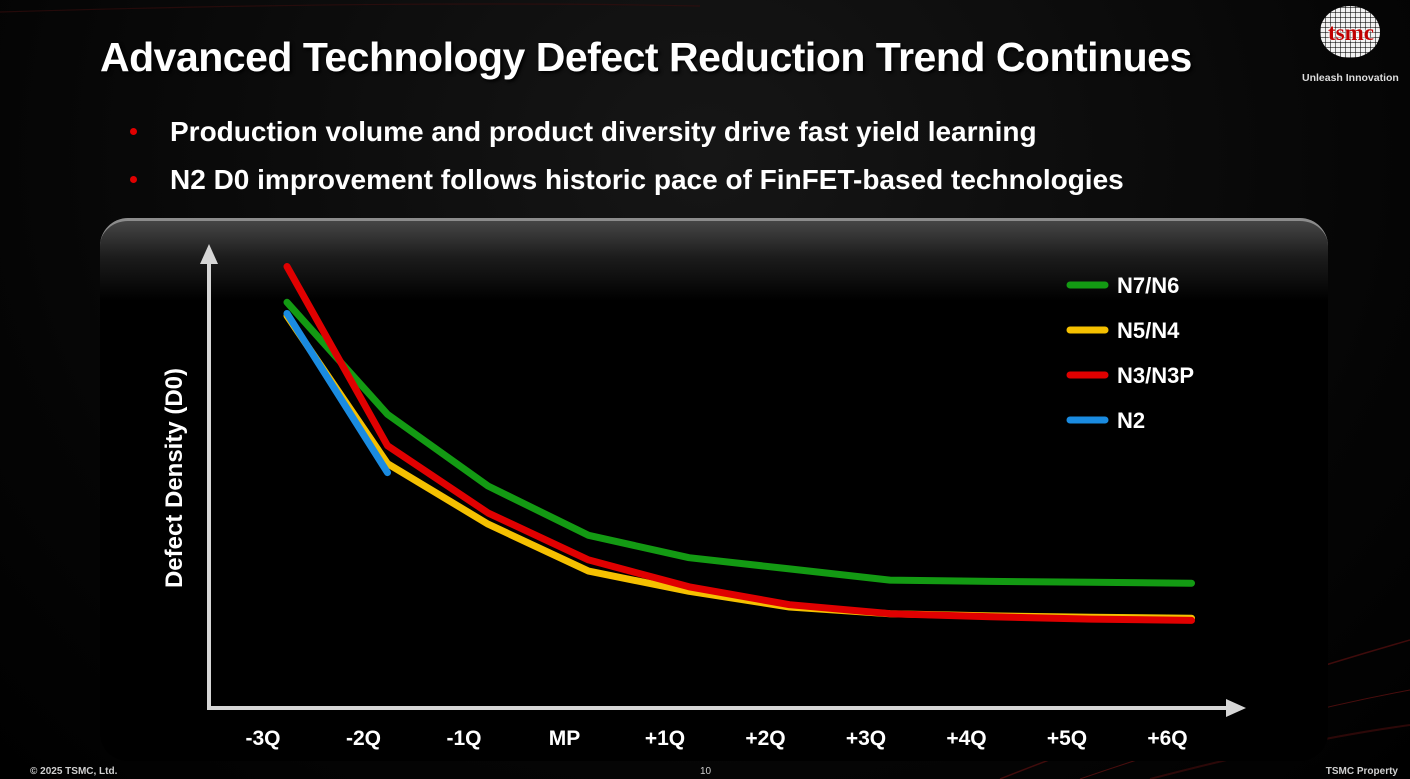 The height and width of the screenshot is (779, 1410). What do you see at coordinates (1167, 738) in the screenshot?
I see `x-tick-label: +6Q` at bounding box center [1167, 738].